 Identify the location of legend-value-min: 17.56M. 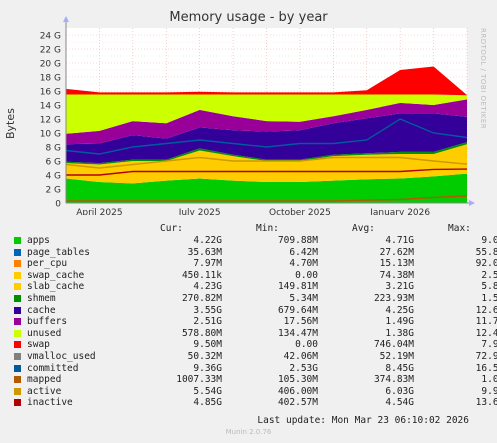
(300, 322).